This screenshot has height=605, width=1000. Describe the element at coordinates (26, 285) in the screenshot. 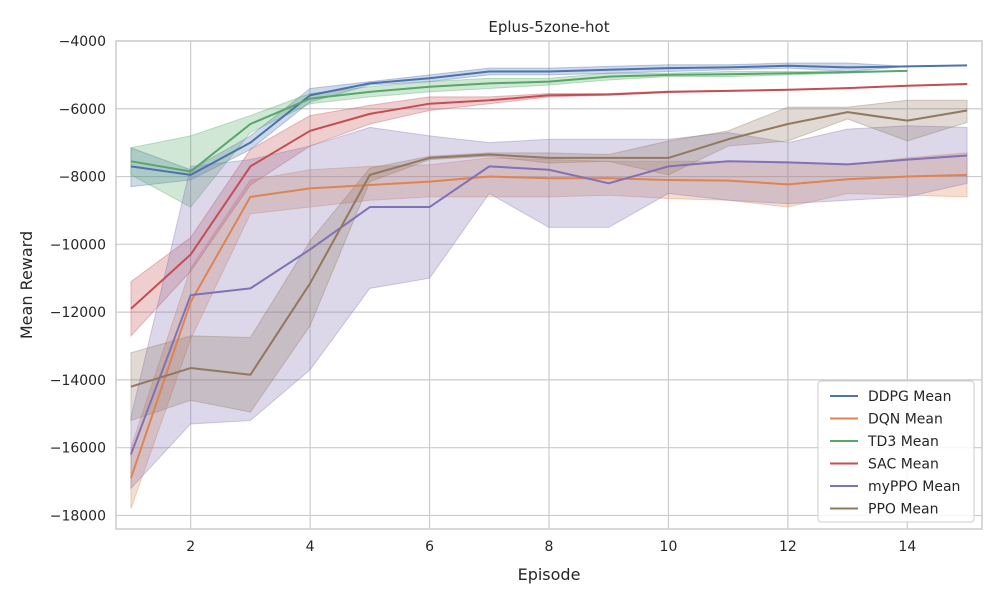

I see `y-axis-label: Mean Reward` at that location.